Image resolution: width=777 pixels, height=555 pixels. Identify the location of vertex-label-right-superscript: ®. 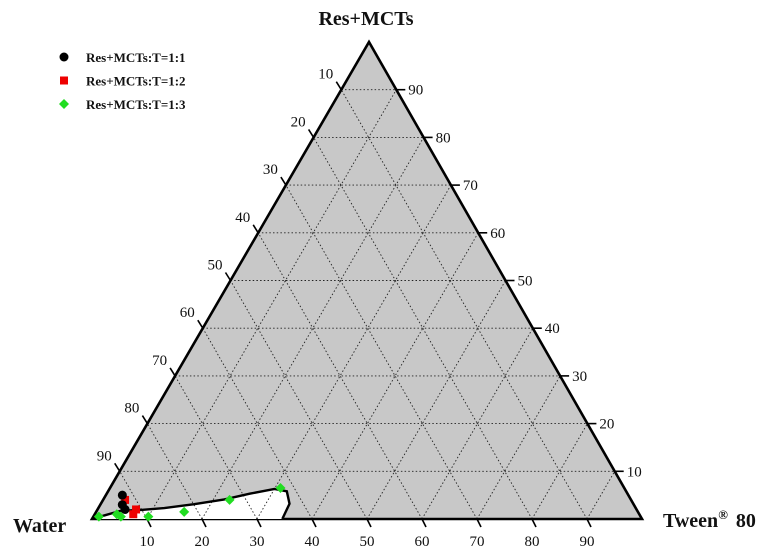
(723, 514).